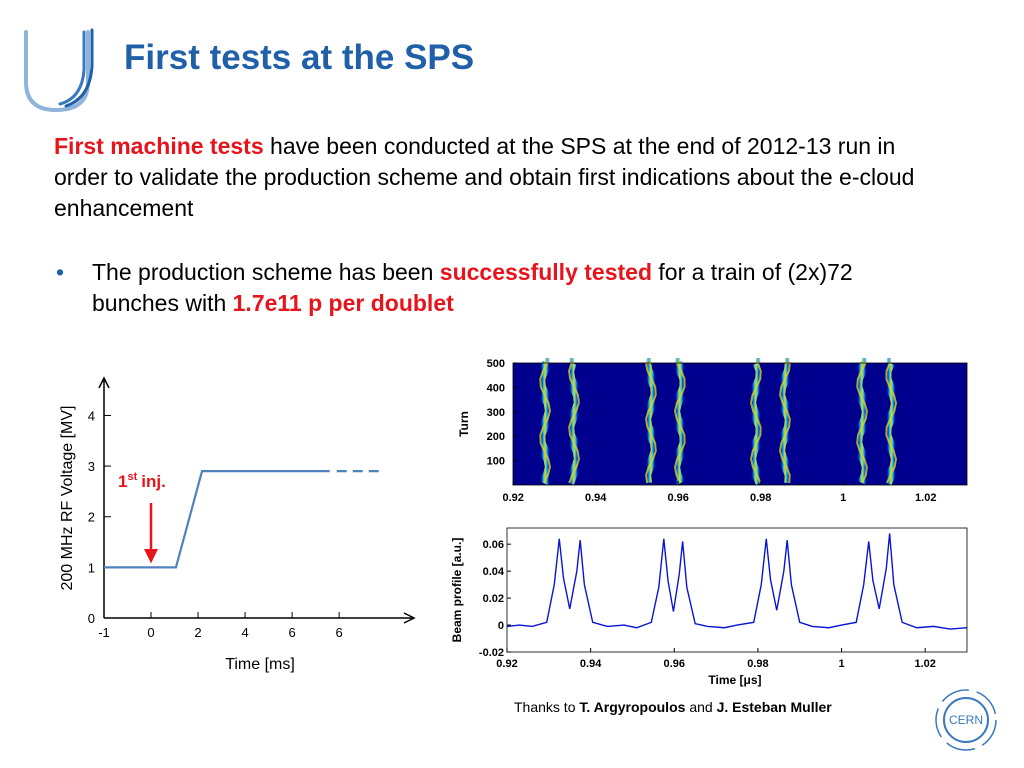  What do you see at coordinates (263, 272) in the screenshot?
I see `text: The production scheme has been` at bounding box center [263, 272].